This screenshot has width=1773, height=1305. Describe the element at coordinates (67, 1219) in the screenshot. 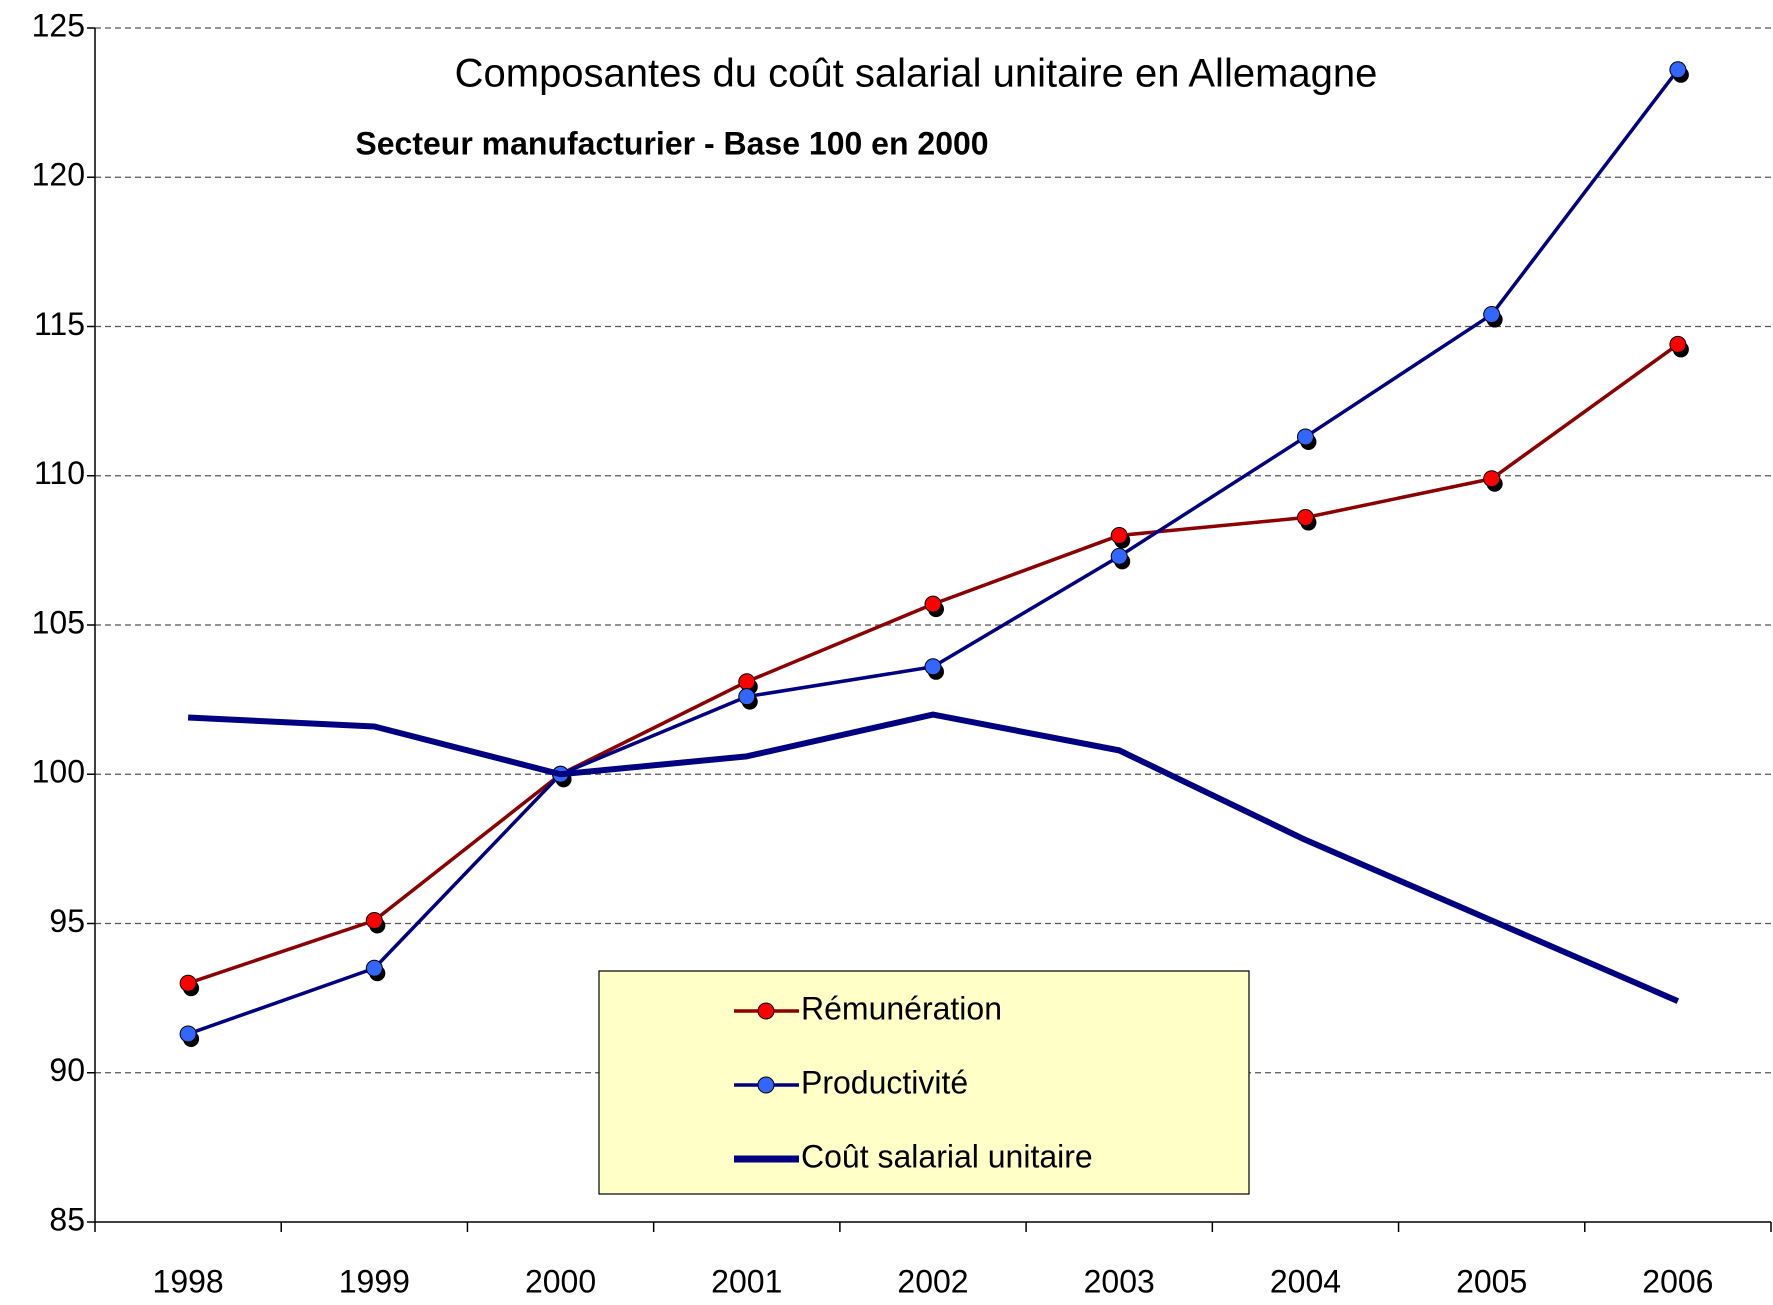

I see `y-tick-label: 85` at that location.